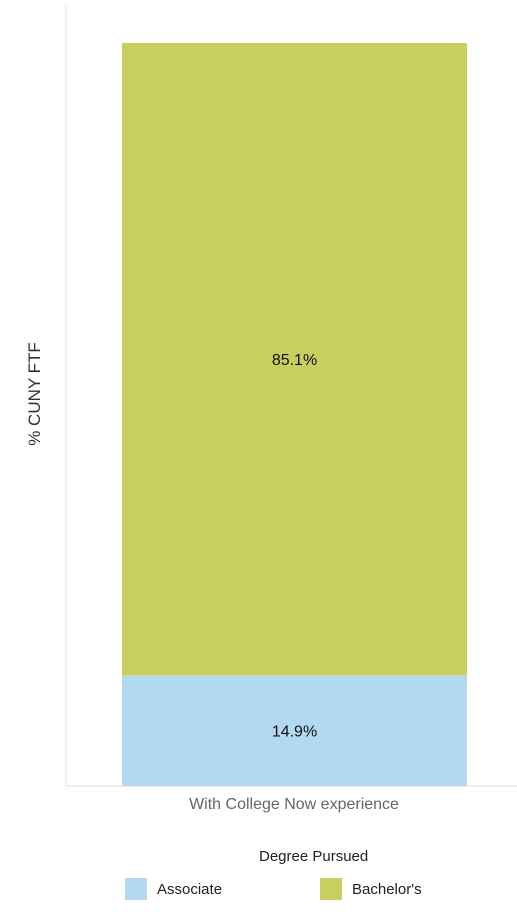 Image resolution: width=517 pixels, height=915 pixels. Describe the element at coordinates (331, 889) in the screenshot. I see `legend-swatch-bachelors` at that location.